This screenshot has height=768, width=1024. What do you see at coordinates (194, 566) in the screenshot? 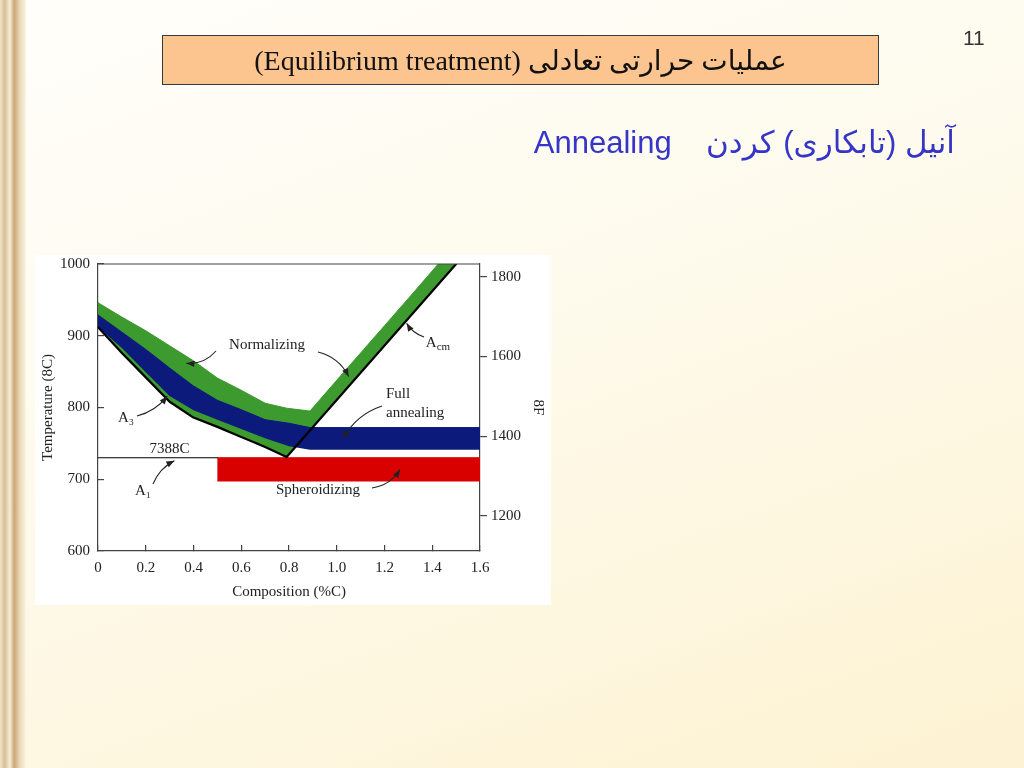
I see `x-tick-label: 0.4` at bounding box center [194, 566].